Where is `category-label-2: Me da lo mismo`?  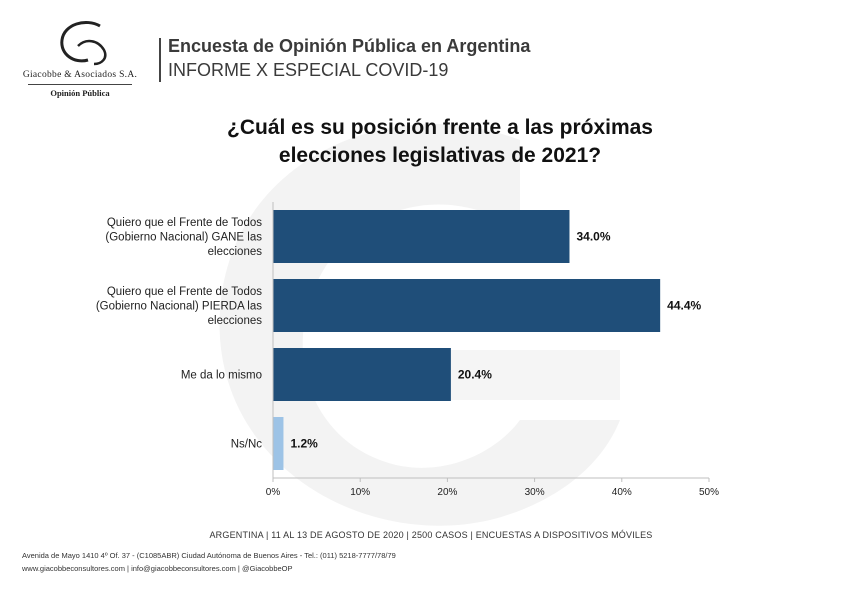
category-label-2: Me da lo mismo is located at coordinates (221, 376).